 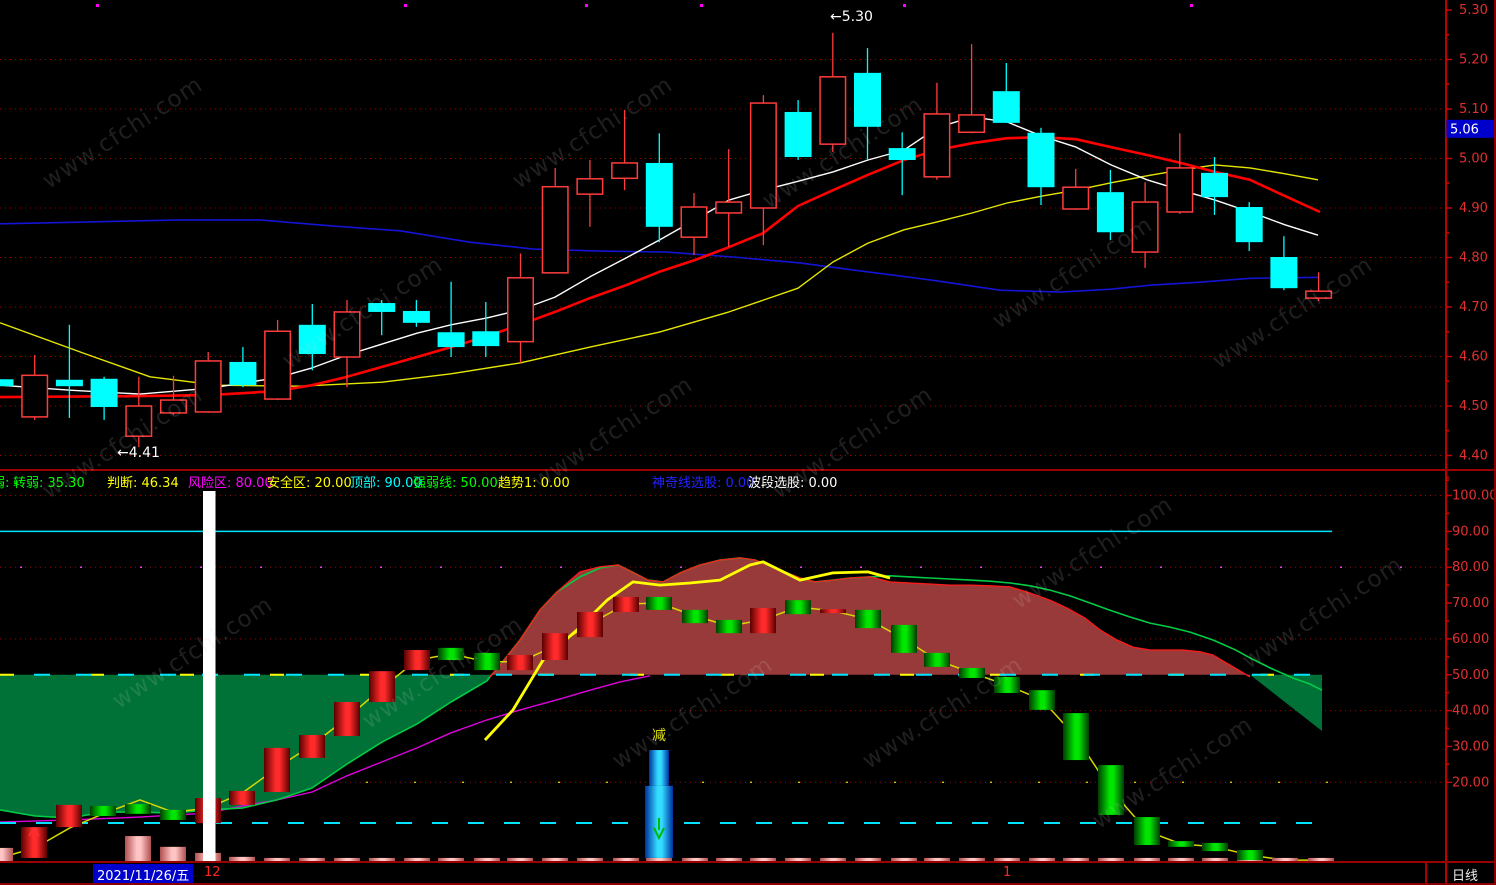 What do you see at coordinates (1007, 872) in the screenshot?
I see `month-marker-1: 1` at bounding box center [1007, 872].